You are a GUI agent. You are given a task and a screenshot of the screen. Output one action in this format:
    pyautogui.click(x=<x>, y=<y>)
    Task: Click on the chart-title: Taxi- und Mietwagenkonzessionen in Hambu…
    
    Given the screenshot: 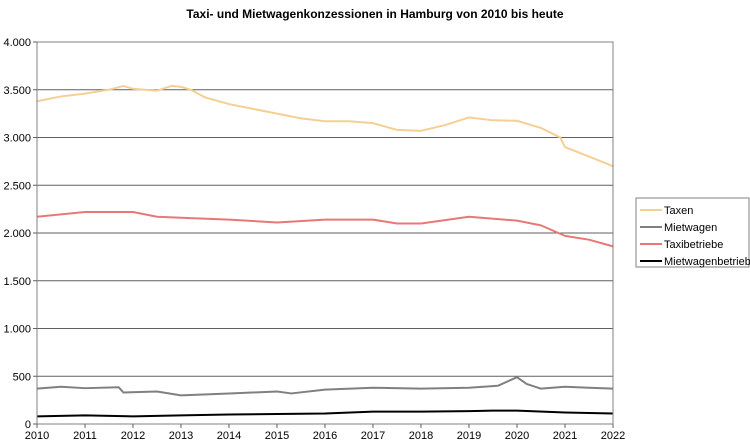 What is the action you would take?
    pyautogui.click(x=375, y=14)
    